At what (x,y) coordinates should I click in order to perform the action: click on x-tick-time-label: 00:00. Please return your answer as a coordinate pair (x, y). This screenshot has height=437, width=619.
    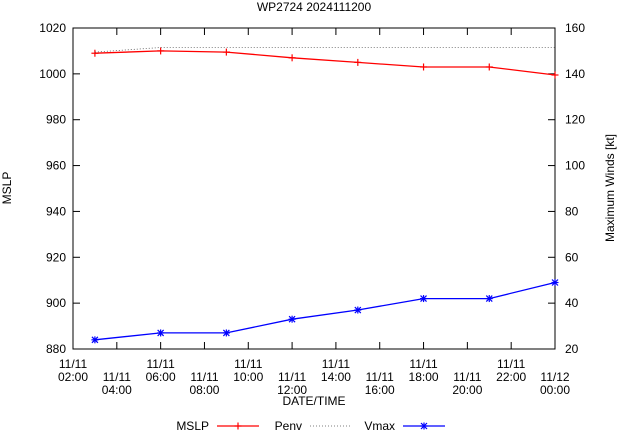
    Looking at the image, I should click on (555, 390).